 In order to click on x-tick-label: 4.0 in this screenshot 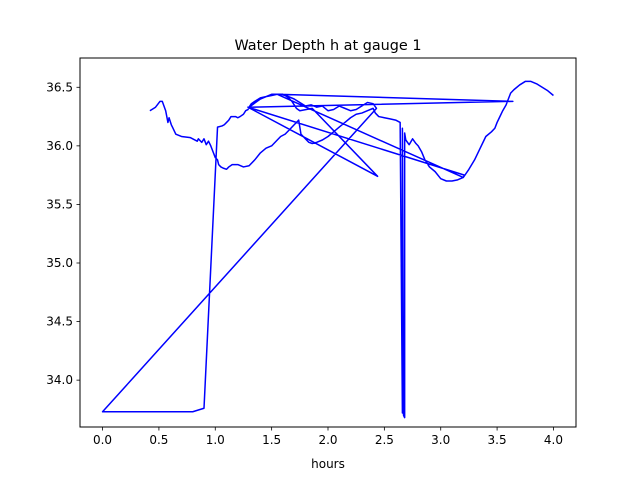, I will do `click(553, 440)`.